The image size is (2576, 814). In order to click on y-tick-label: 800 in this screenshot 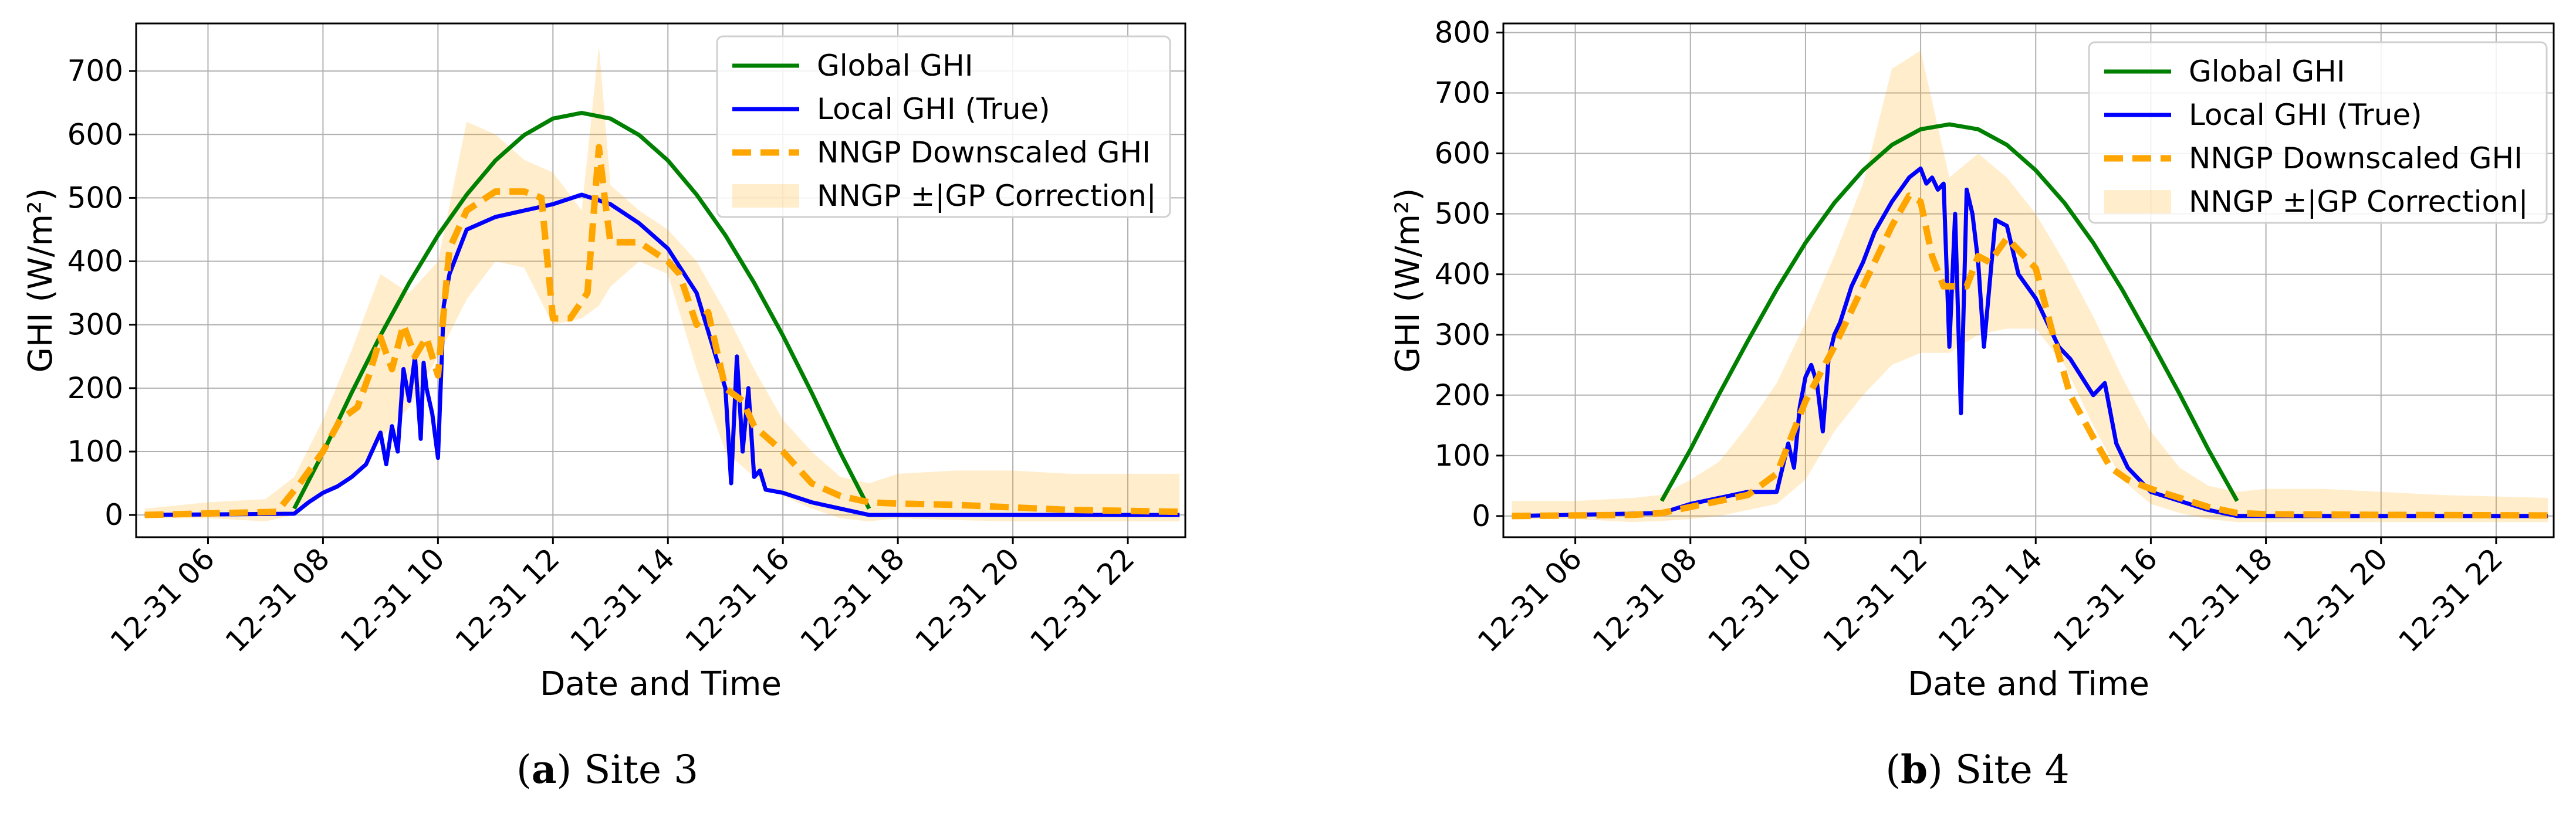, I will do `click(1462, 32)`.